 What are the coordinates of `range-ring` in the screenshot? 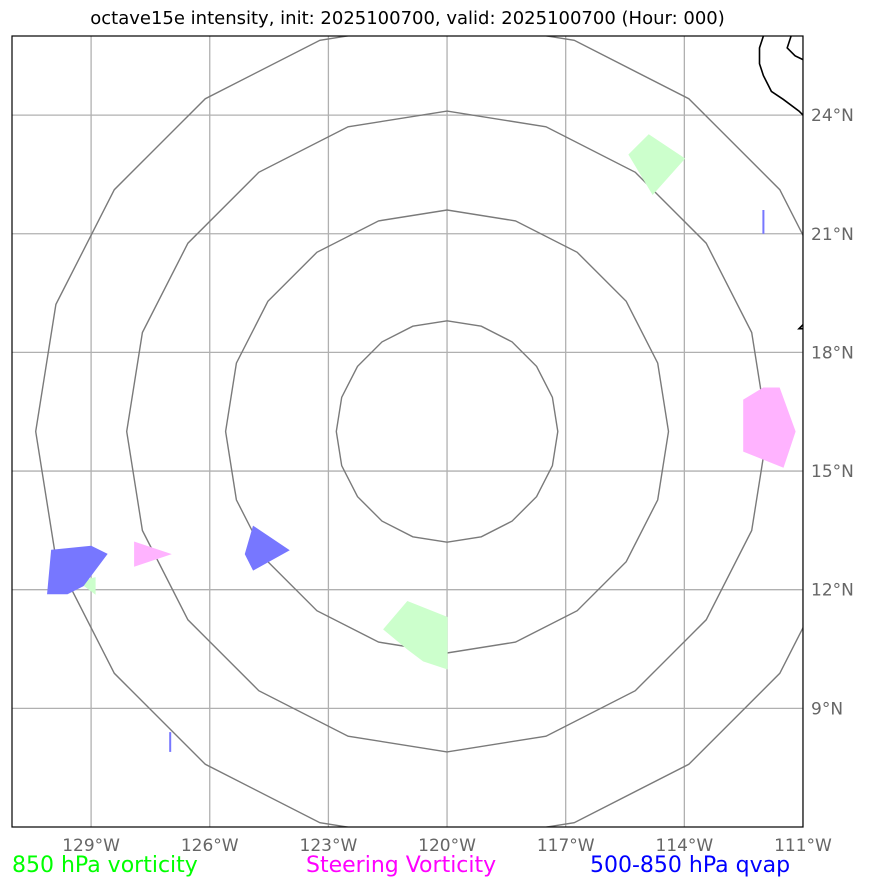 It's located at (447, 431).